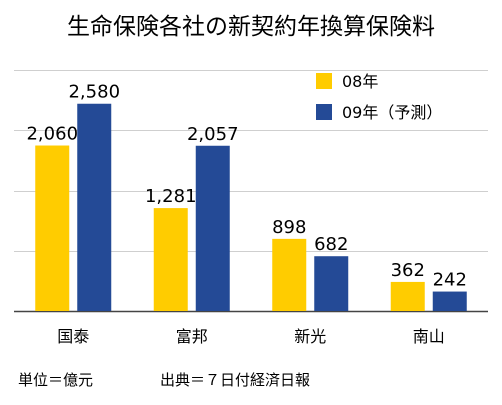 The image size is (502, 405). What do you see at coordinates (212, 228) in the screenshot?
I see `bar-富邦-1` at bounding box center [212, 228].